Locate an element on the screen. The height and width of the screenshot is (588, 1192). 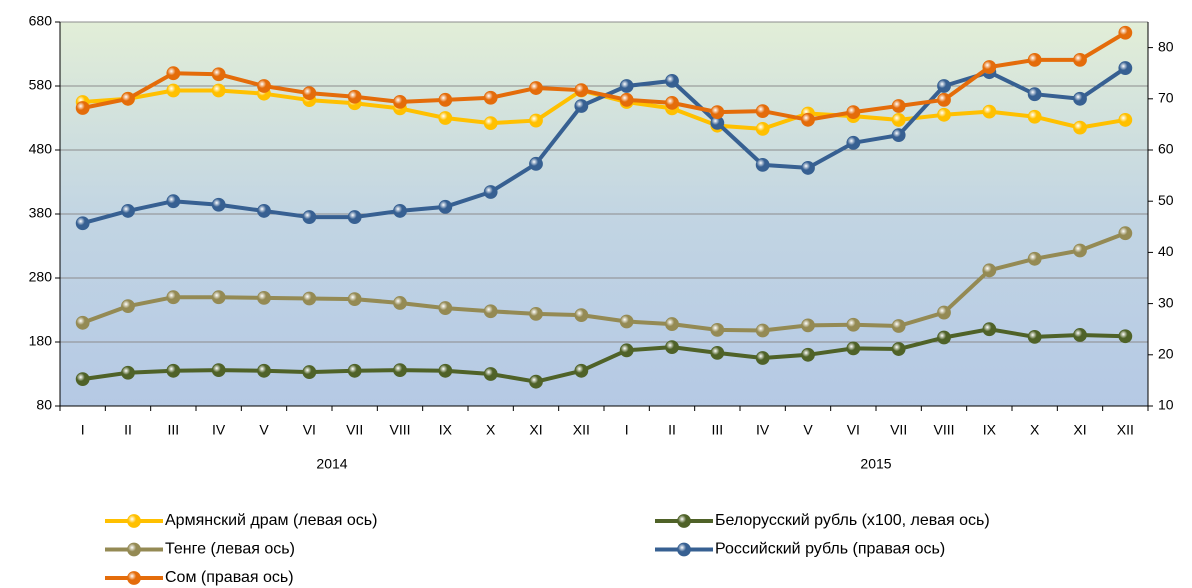
legend-label: Тенге (левая ось) is located at coordinates (230, 549).